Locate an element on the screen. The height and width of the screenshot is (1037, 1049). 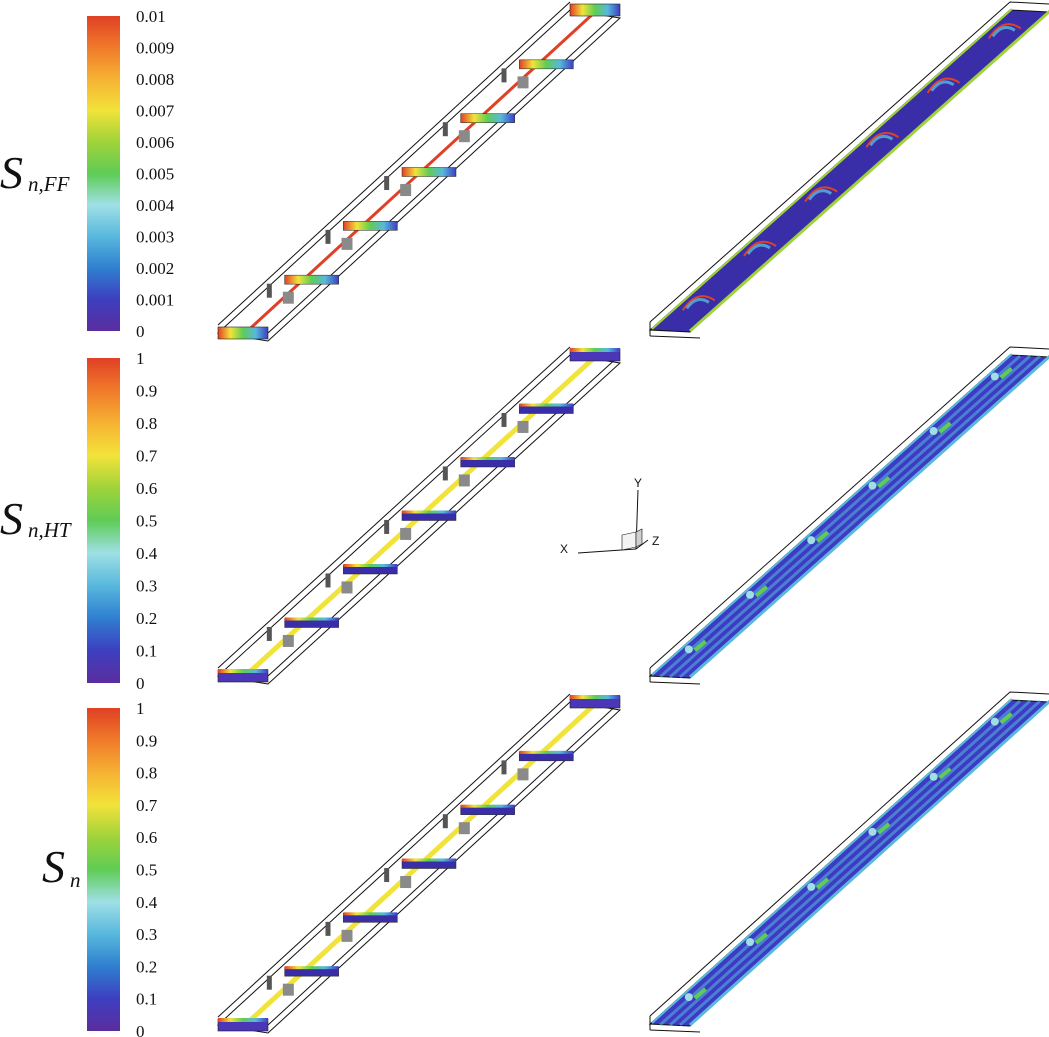
colorbar-tick-label: 0.009 is located at coordinates (155, 48).